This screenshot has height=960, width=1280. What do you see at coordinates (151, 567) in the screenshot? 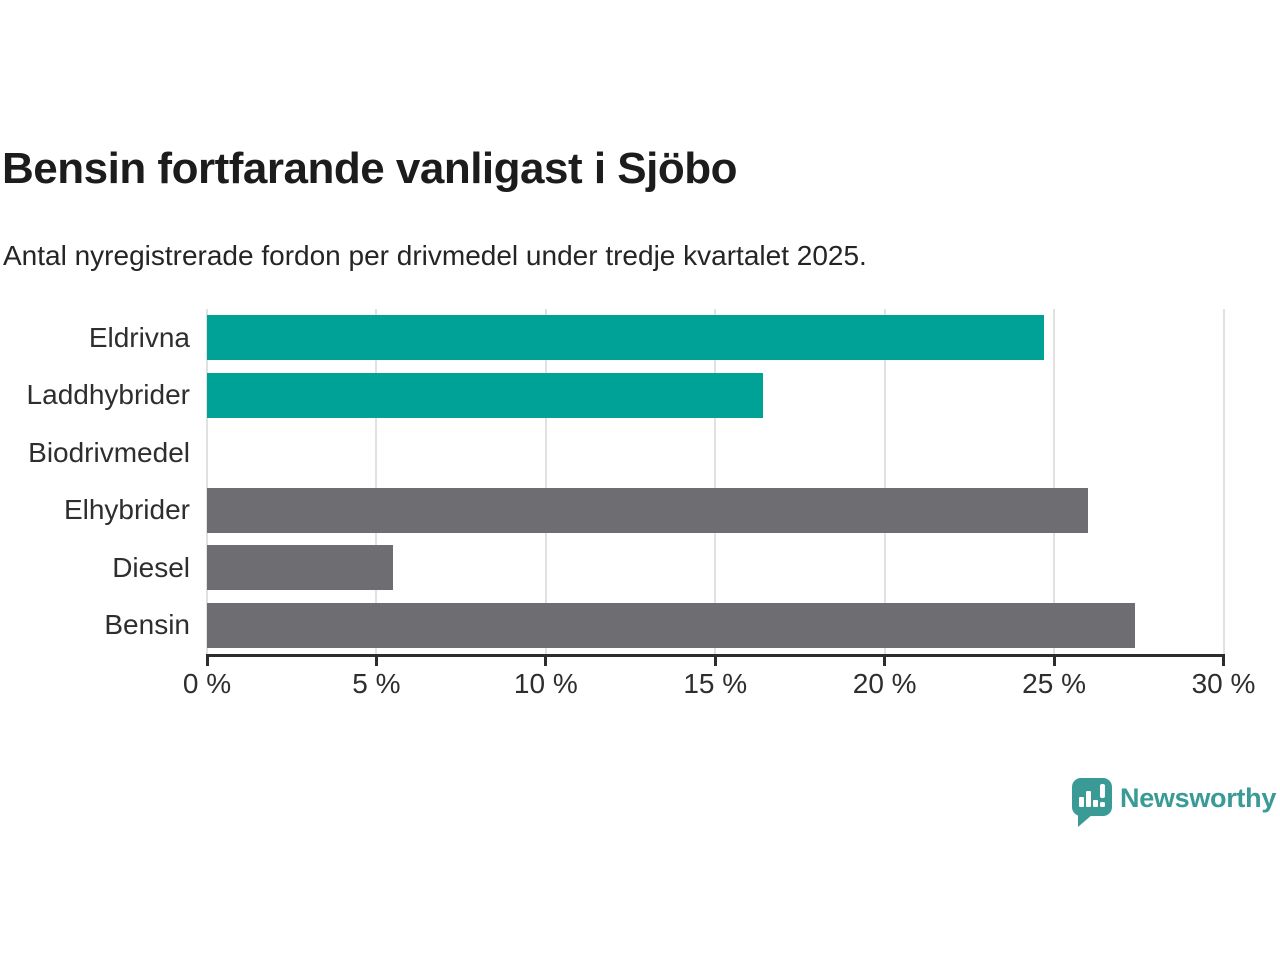
I see `category-label-diesel: Diesel` at bounding box center [151, 567].